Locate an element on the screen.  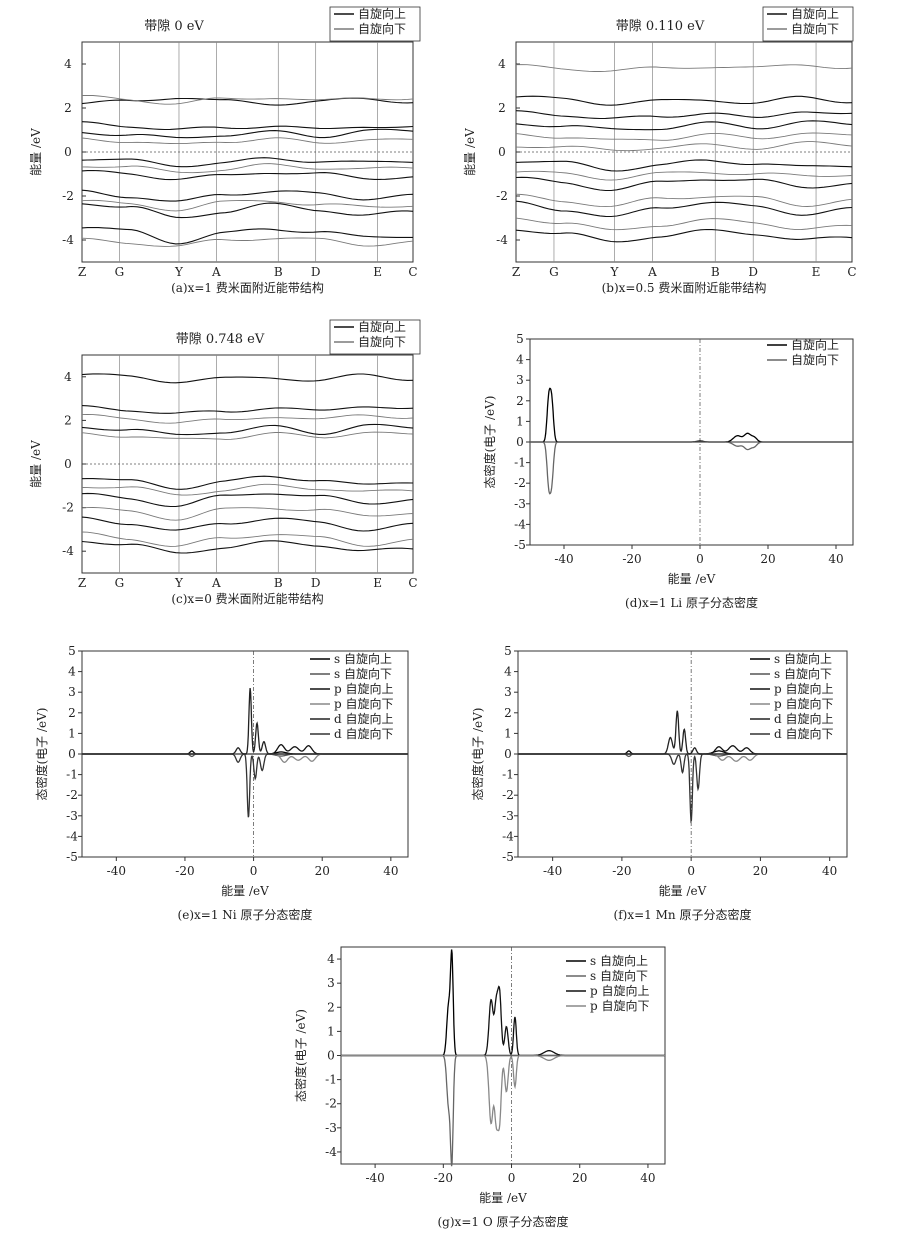
y-tick-label: -5 is located at coordinates (520, 545).